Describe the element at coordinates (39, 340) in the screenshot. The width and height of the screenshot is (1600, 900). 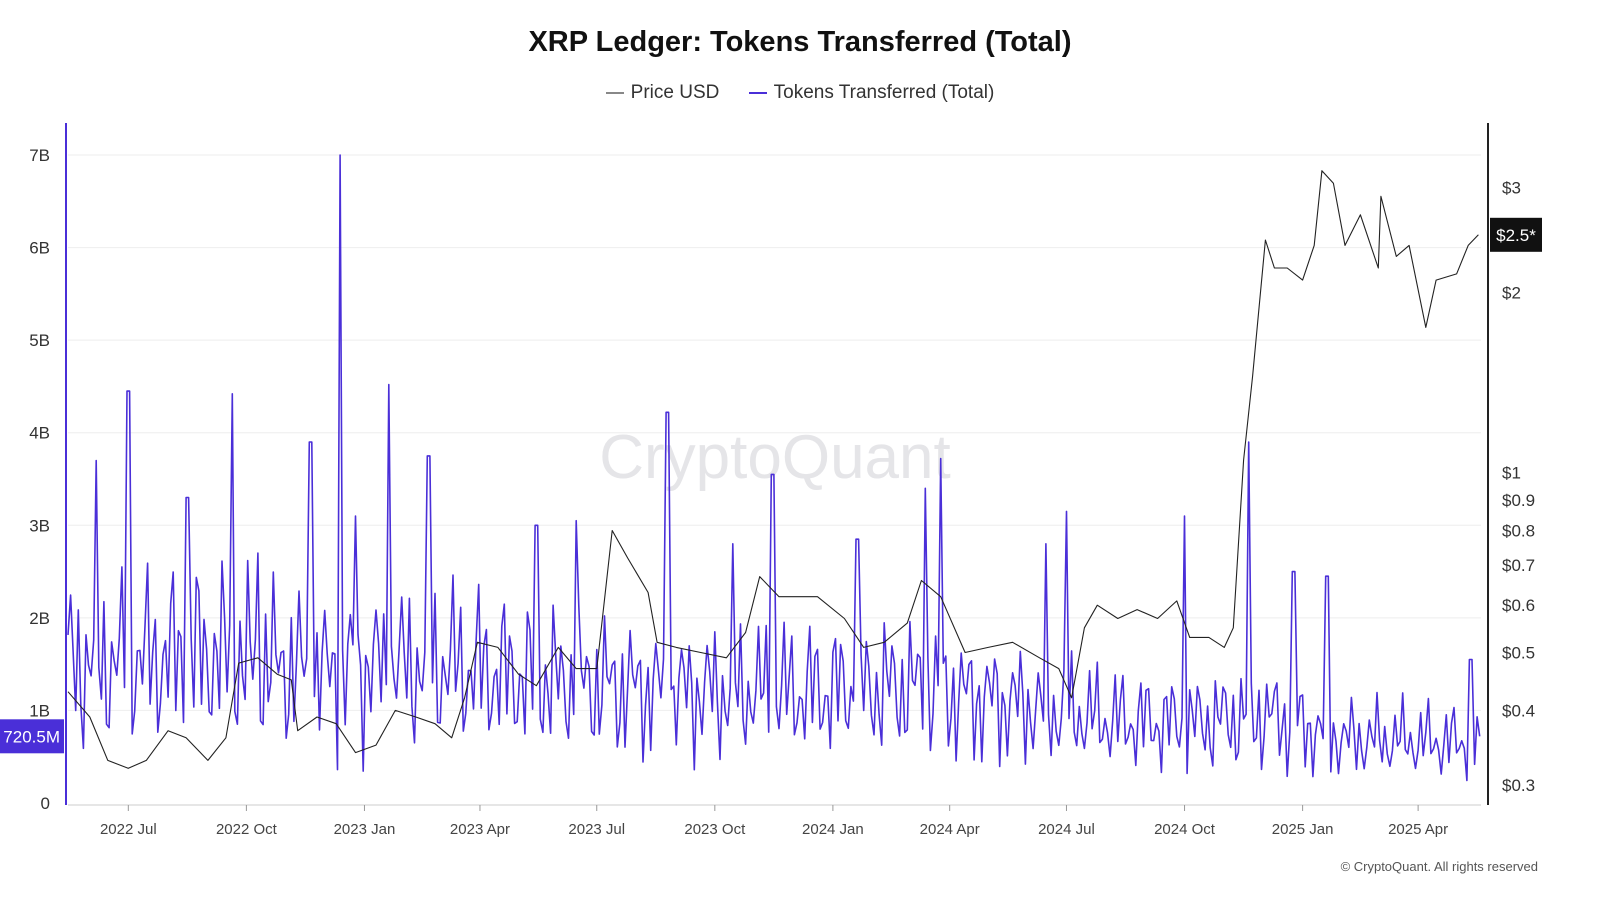
I see `left-tick-label: 5B` at that location.